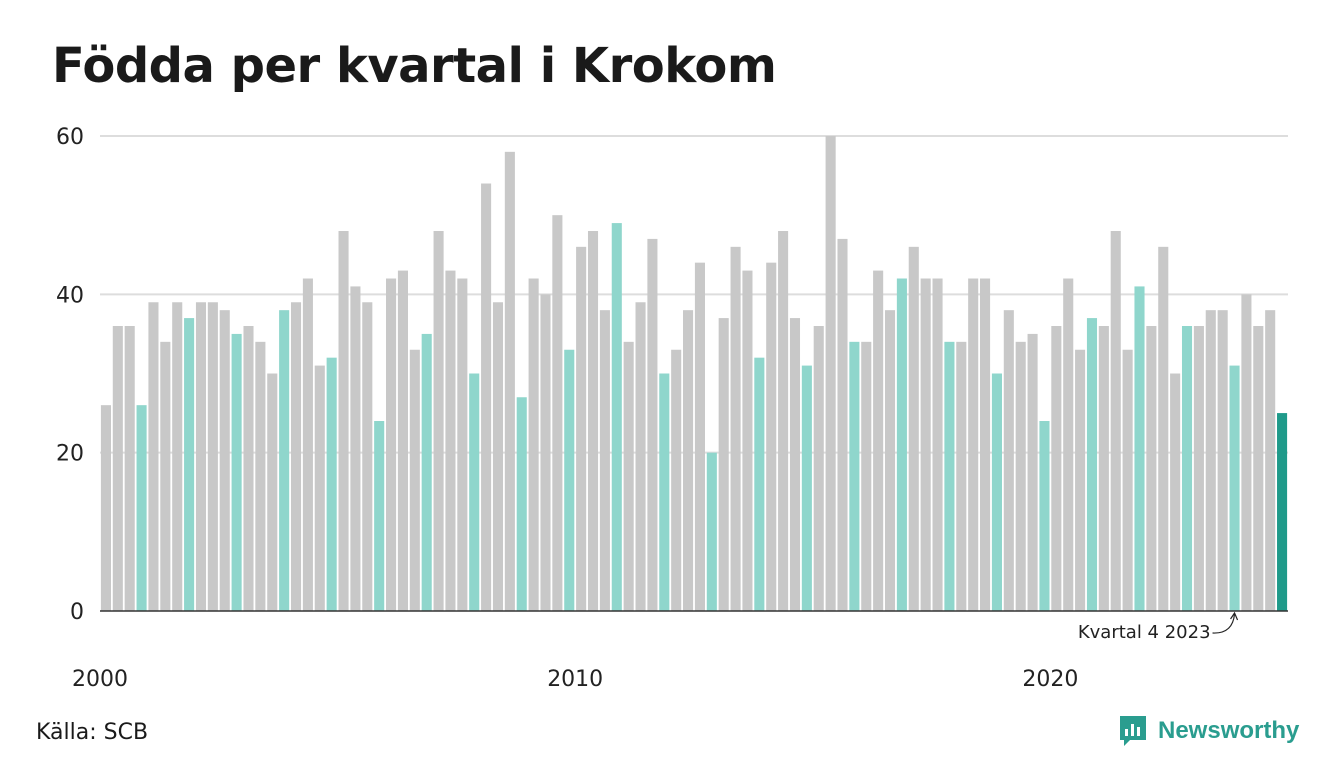 This screenshot has height=780, width=1340. What do you see at coordinates (699, 436) in the screenshot?
I see `bar-2012-q3` at bounding box center [699, 436].